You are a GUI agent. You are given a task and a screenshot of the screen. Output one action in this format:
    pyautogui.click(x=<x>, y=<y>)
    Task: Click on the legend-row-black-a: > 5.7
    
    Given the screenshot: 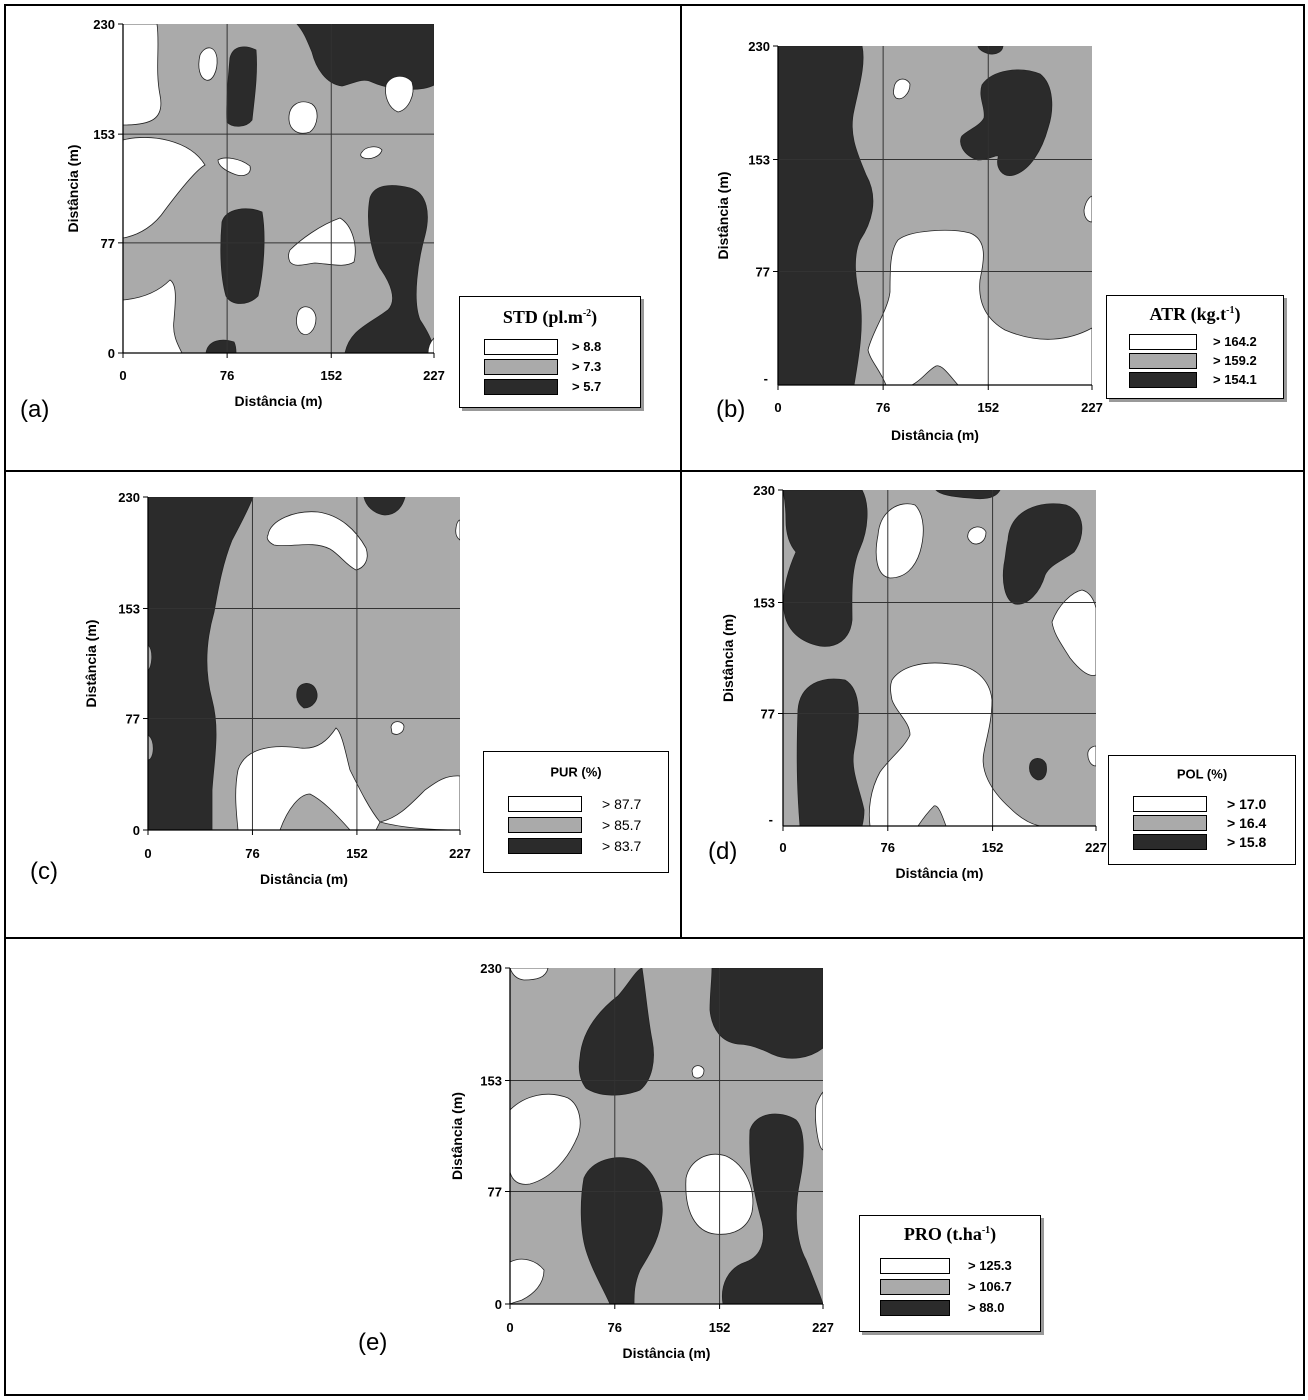 What is the action you would take?
    pyautogui.click(x=558, y=387)
    